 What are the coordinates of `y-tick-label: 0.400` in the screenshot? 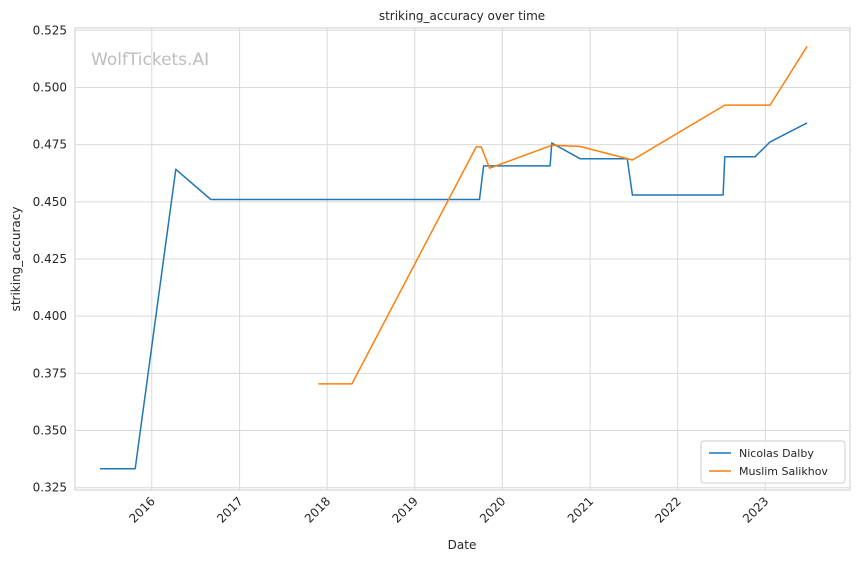 It's located at (50, 316).